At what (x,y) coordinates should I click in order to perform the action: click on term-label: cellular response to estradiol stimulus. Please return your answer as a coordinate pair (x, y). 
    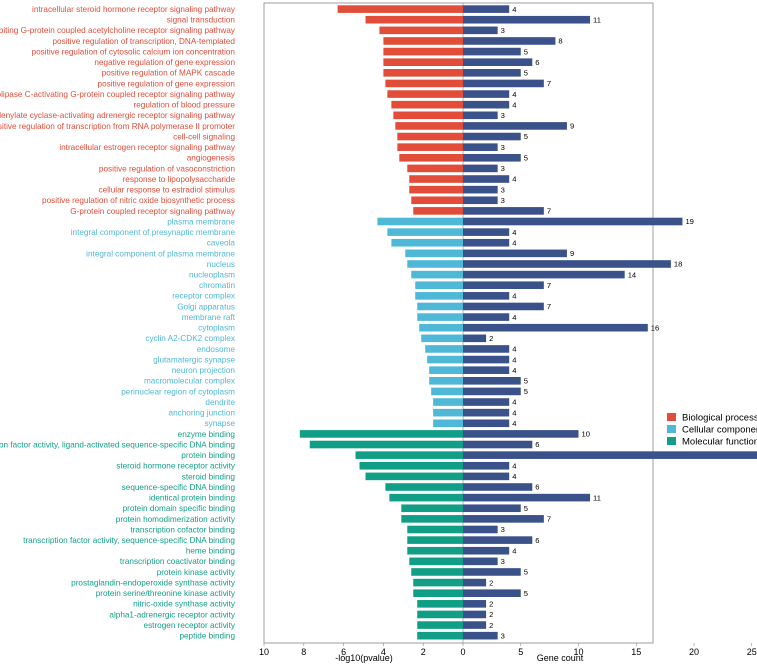
    Looking at the image, I should click on (166, 190).